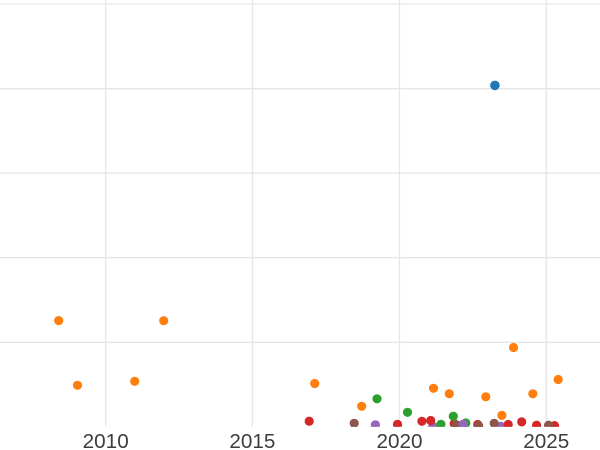  Describe the element at coordinates (546, 440) in the screenshot. I see `svg-text: 2025` at that location.